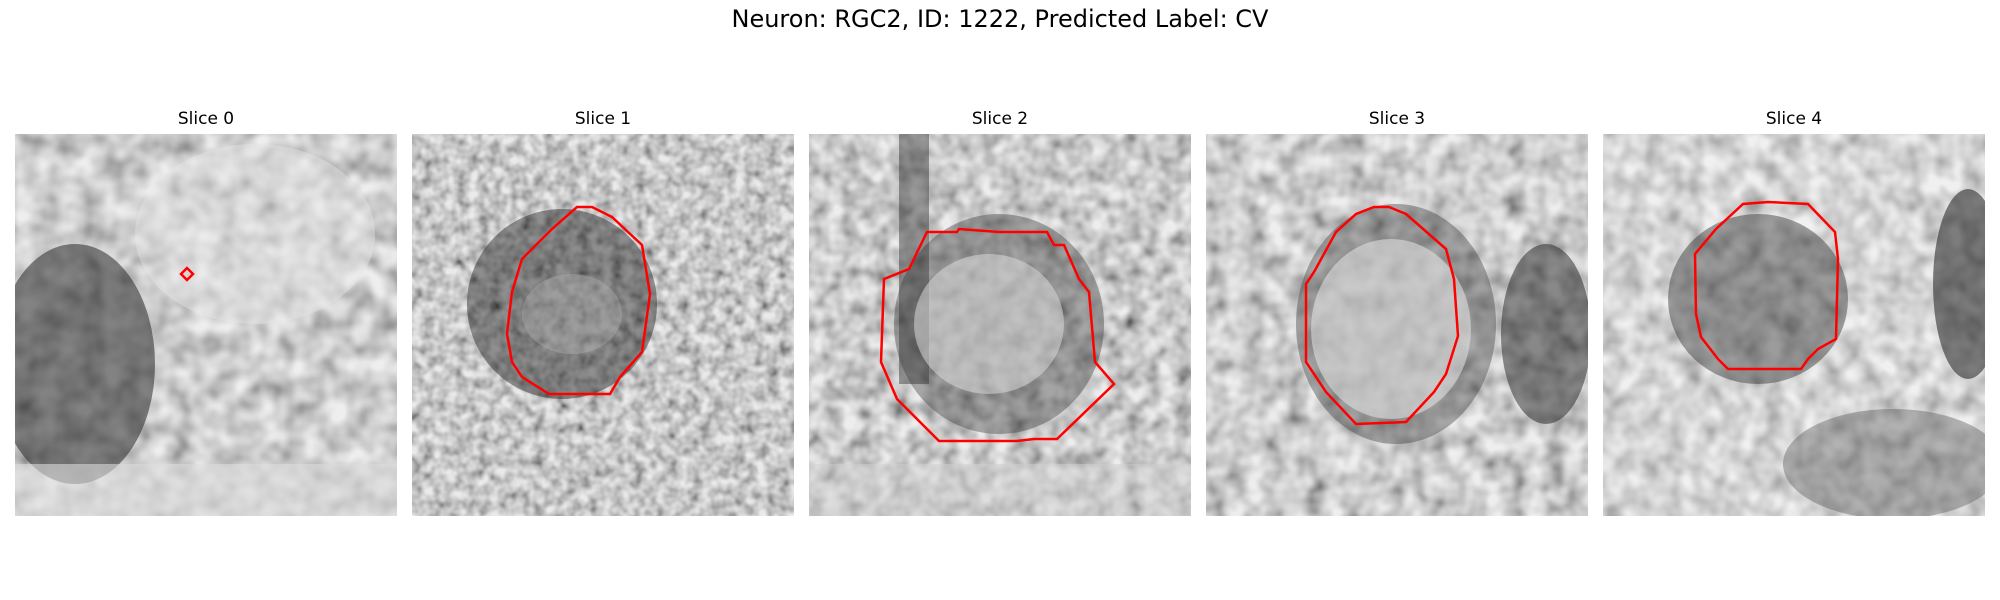 The width and height of the screenshot is (2000, 600). I want to click on slice-title: Slice 0, so click(206, 119).